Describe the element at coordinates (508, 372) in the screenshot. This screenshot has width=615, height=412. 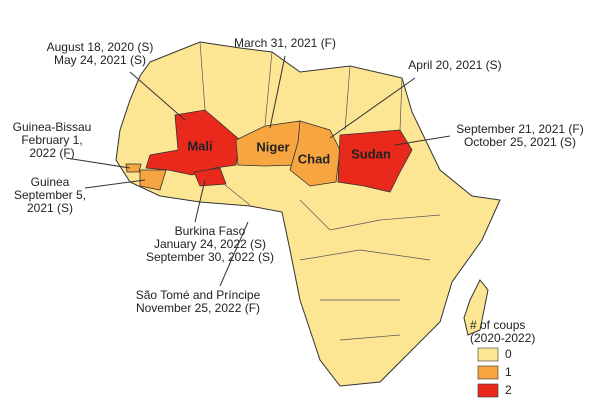
I see `legend-label: 1` at that location.